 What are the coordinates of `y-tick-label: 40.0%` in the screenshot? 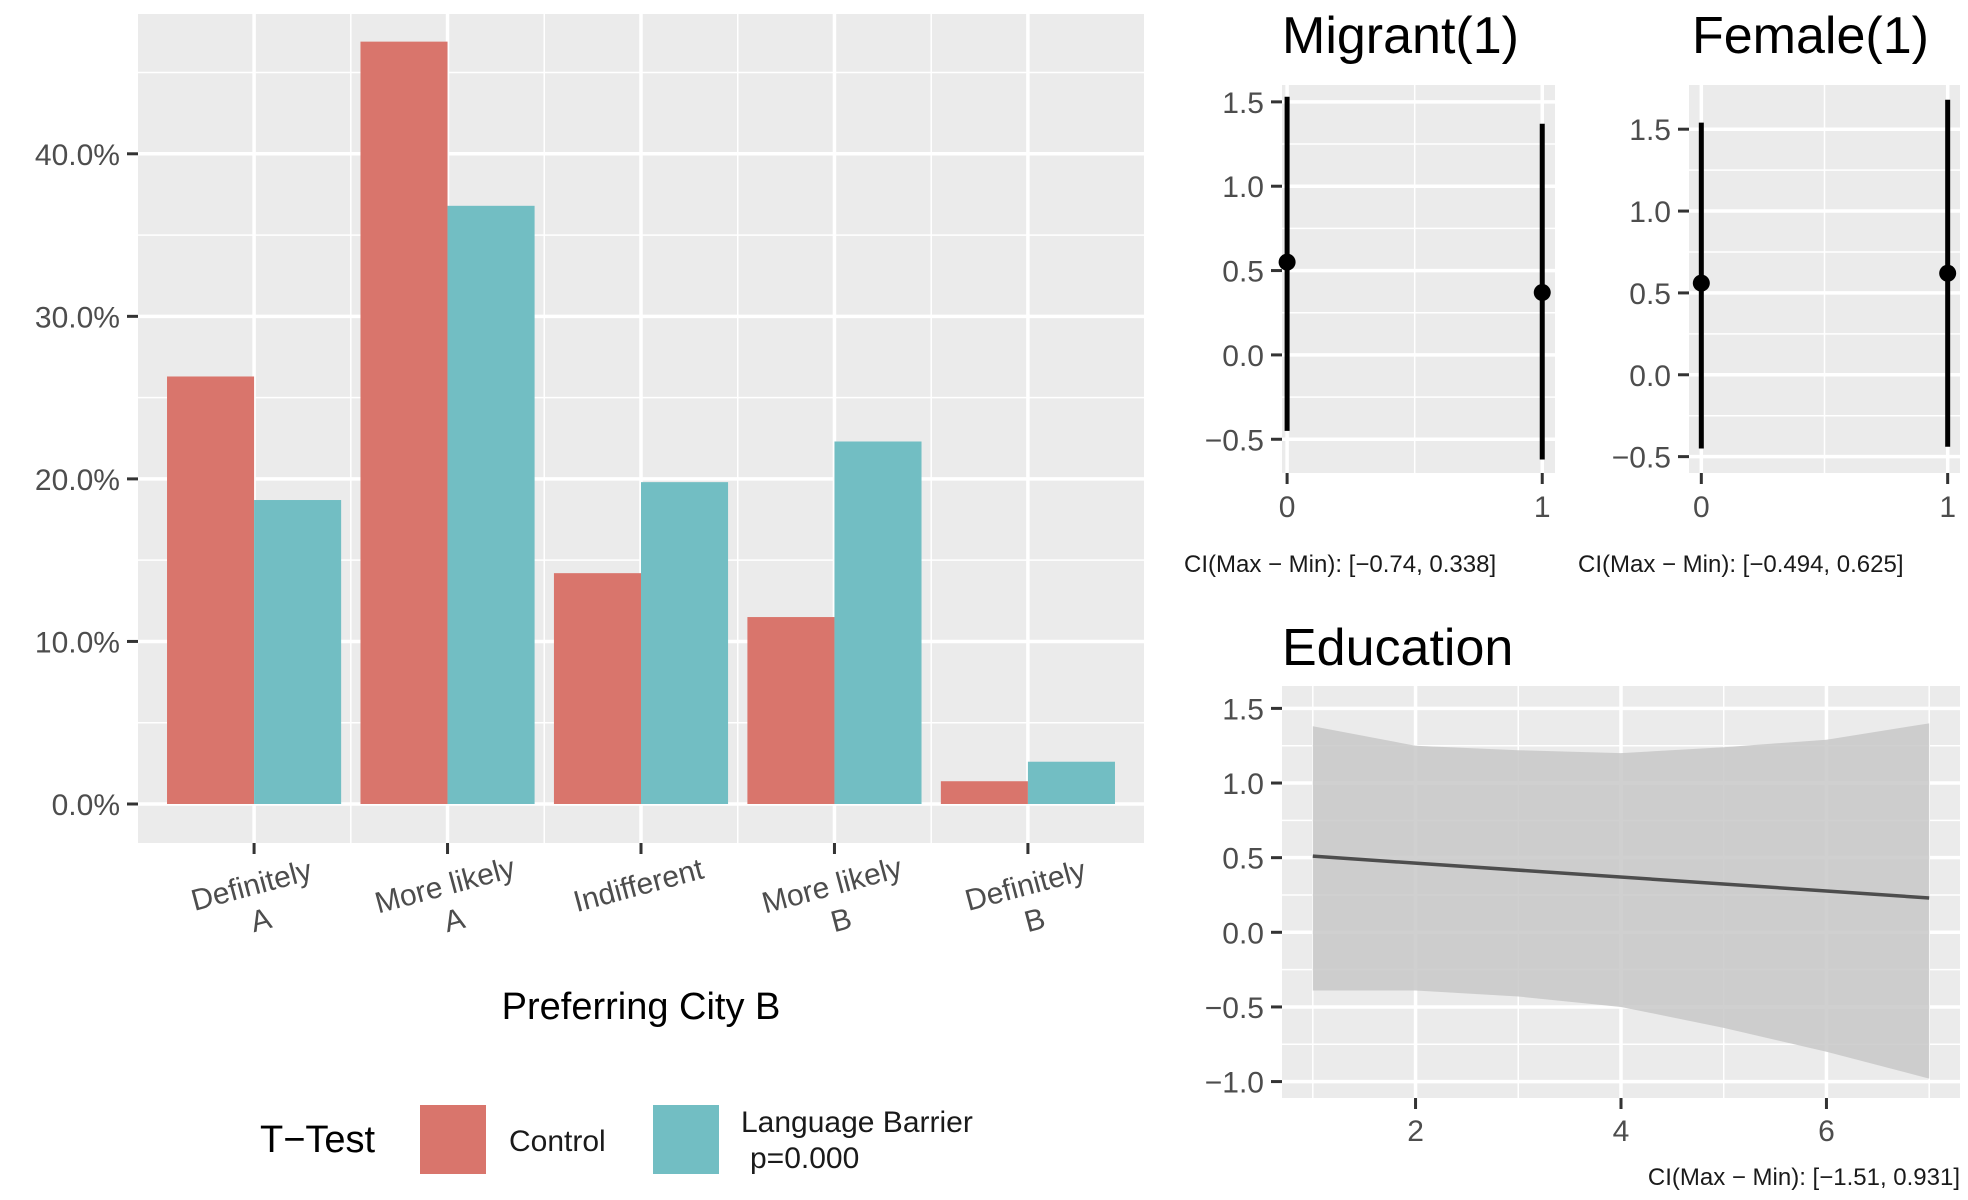 It's located at (77, 155).